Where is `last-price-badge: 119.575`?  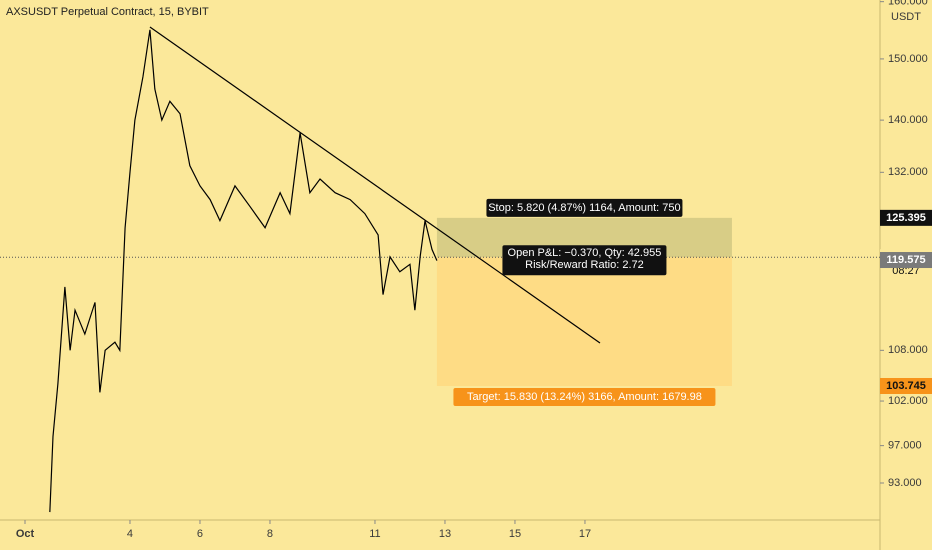
last-price-badge: 119.575 is located at coordinates (905, 260).